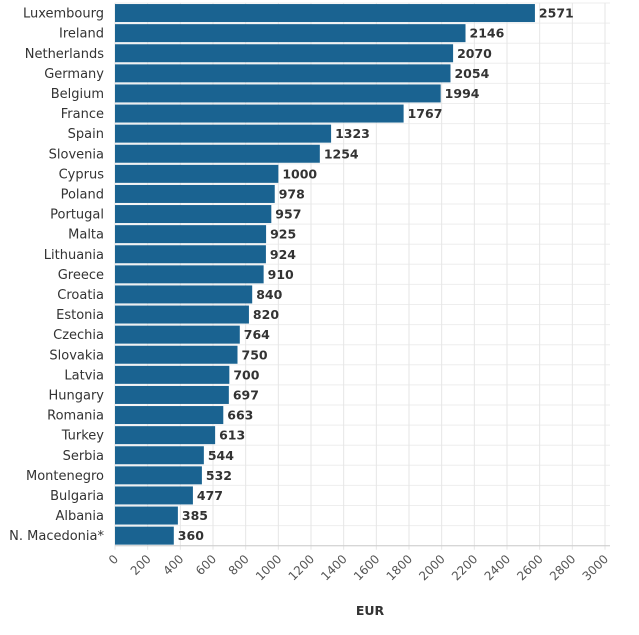 The width and height of the screenshot is (639, 635). I want to click on x-tick-label: 200, so click(141, 565).